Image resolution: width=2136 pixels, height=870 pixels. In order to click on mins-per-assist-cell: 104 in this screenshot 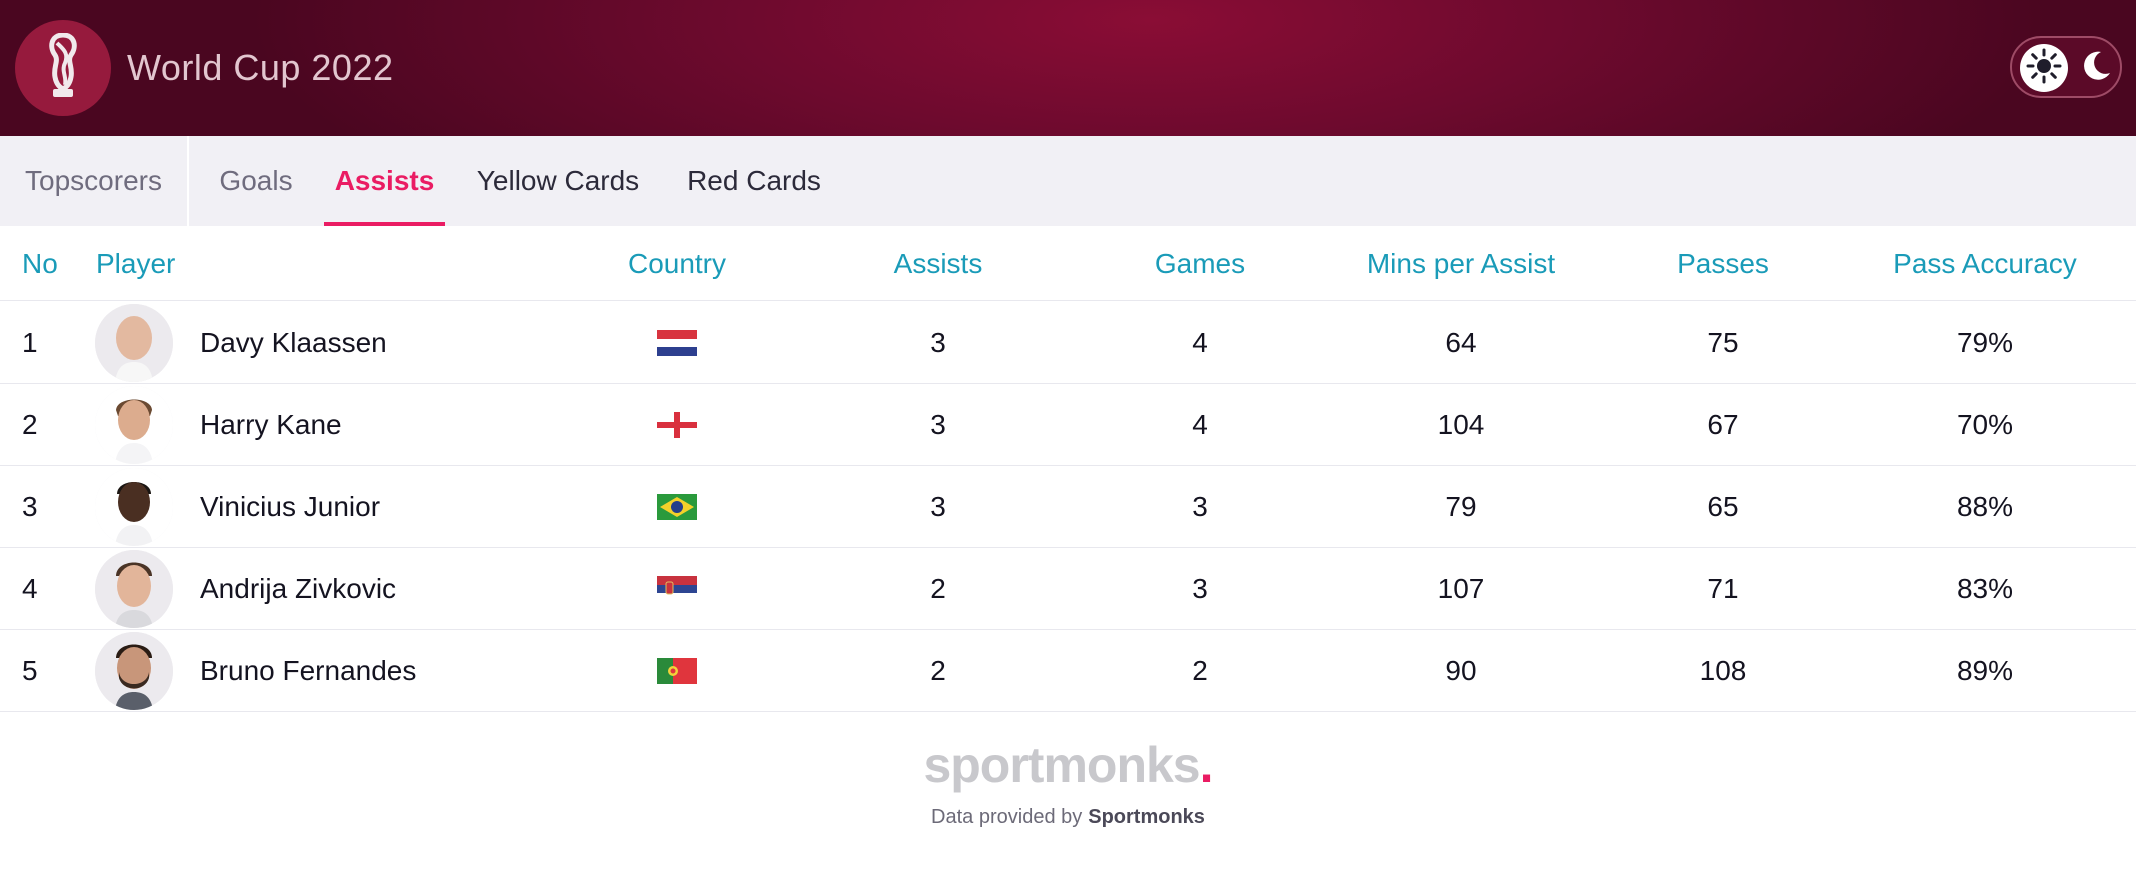, I will do `click(1461, 424)`.